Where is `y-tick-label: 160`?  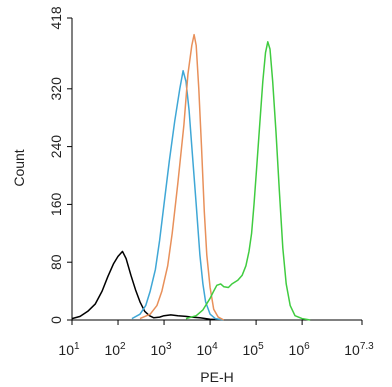
y-tick-label: 160 is located at coordinates (56, 205).